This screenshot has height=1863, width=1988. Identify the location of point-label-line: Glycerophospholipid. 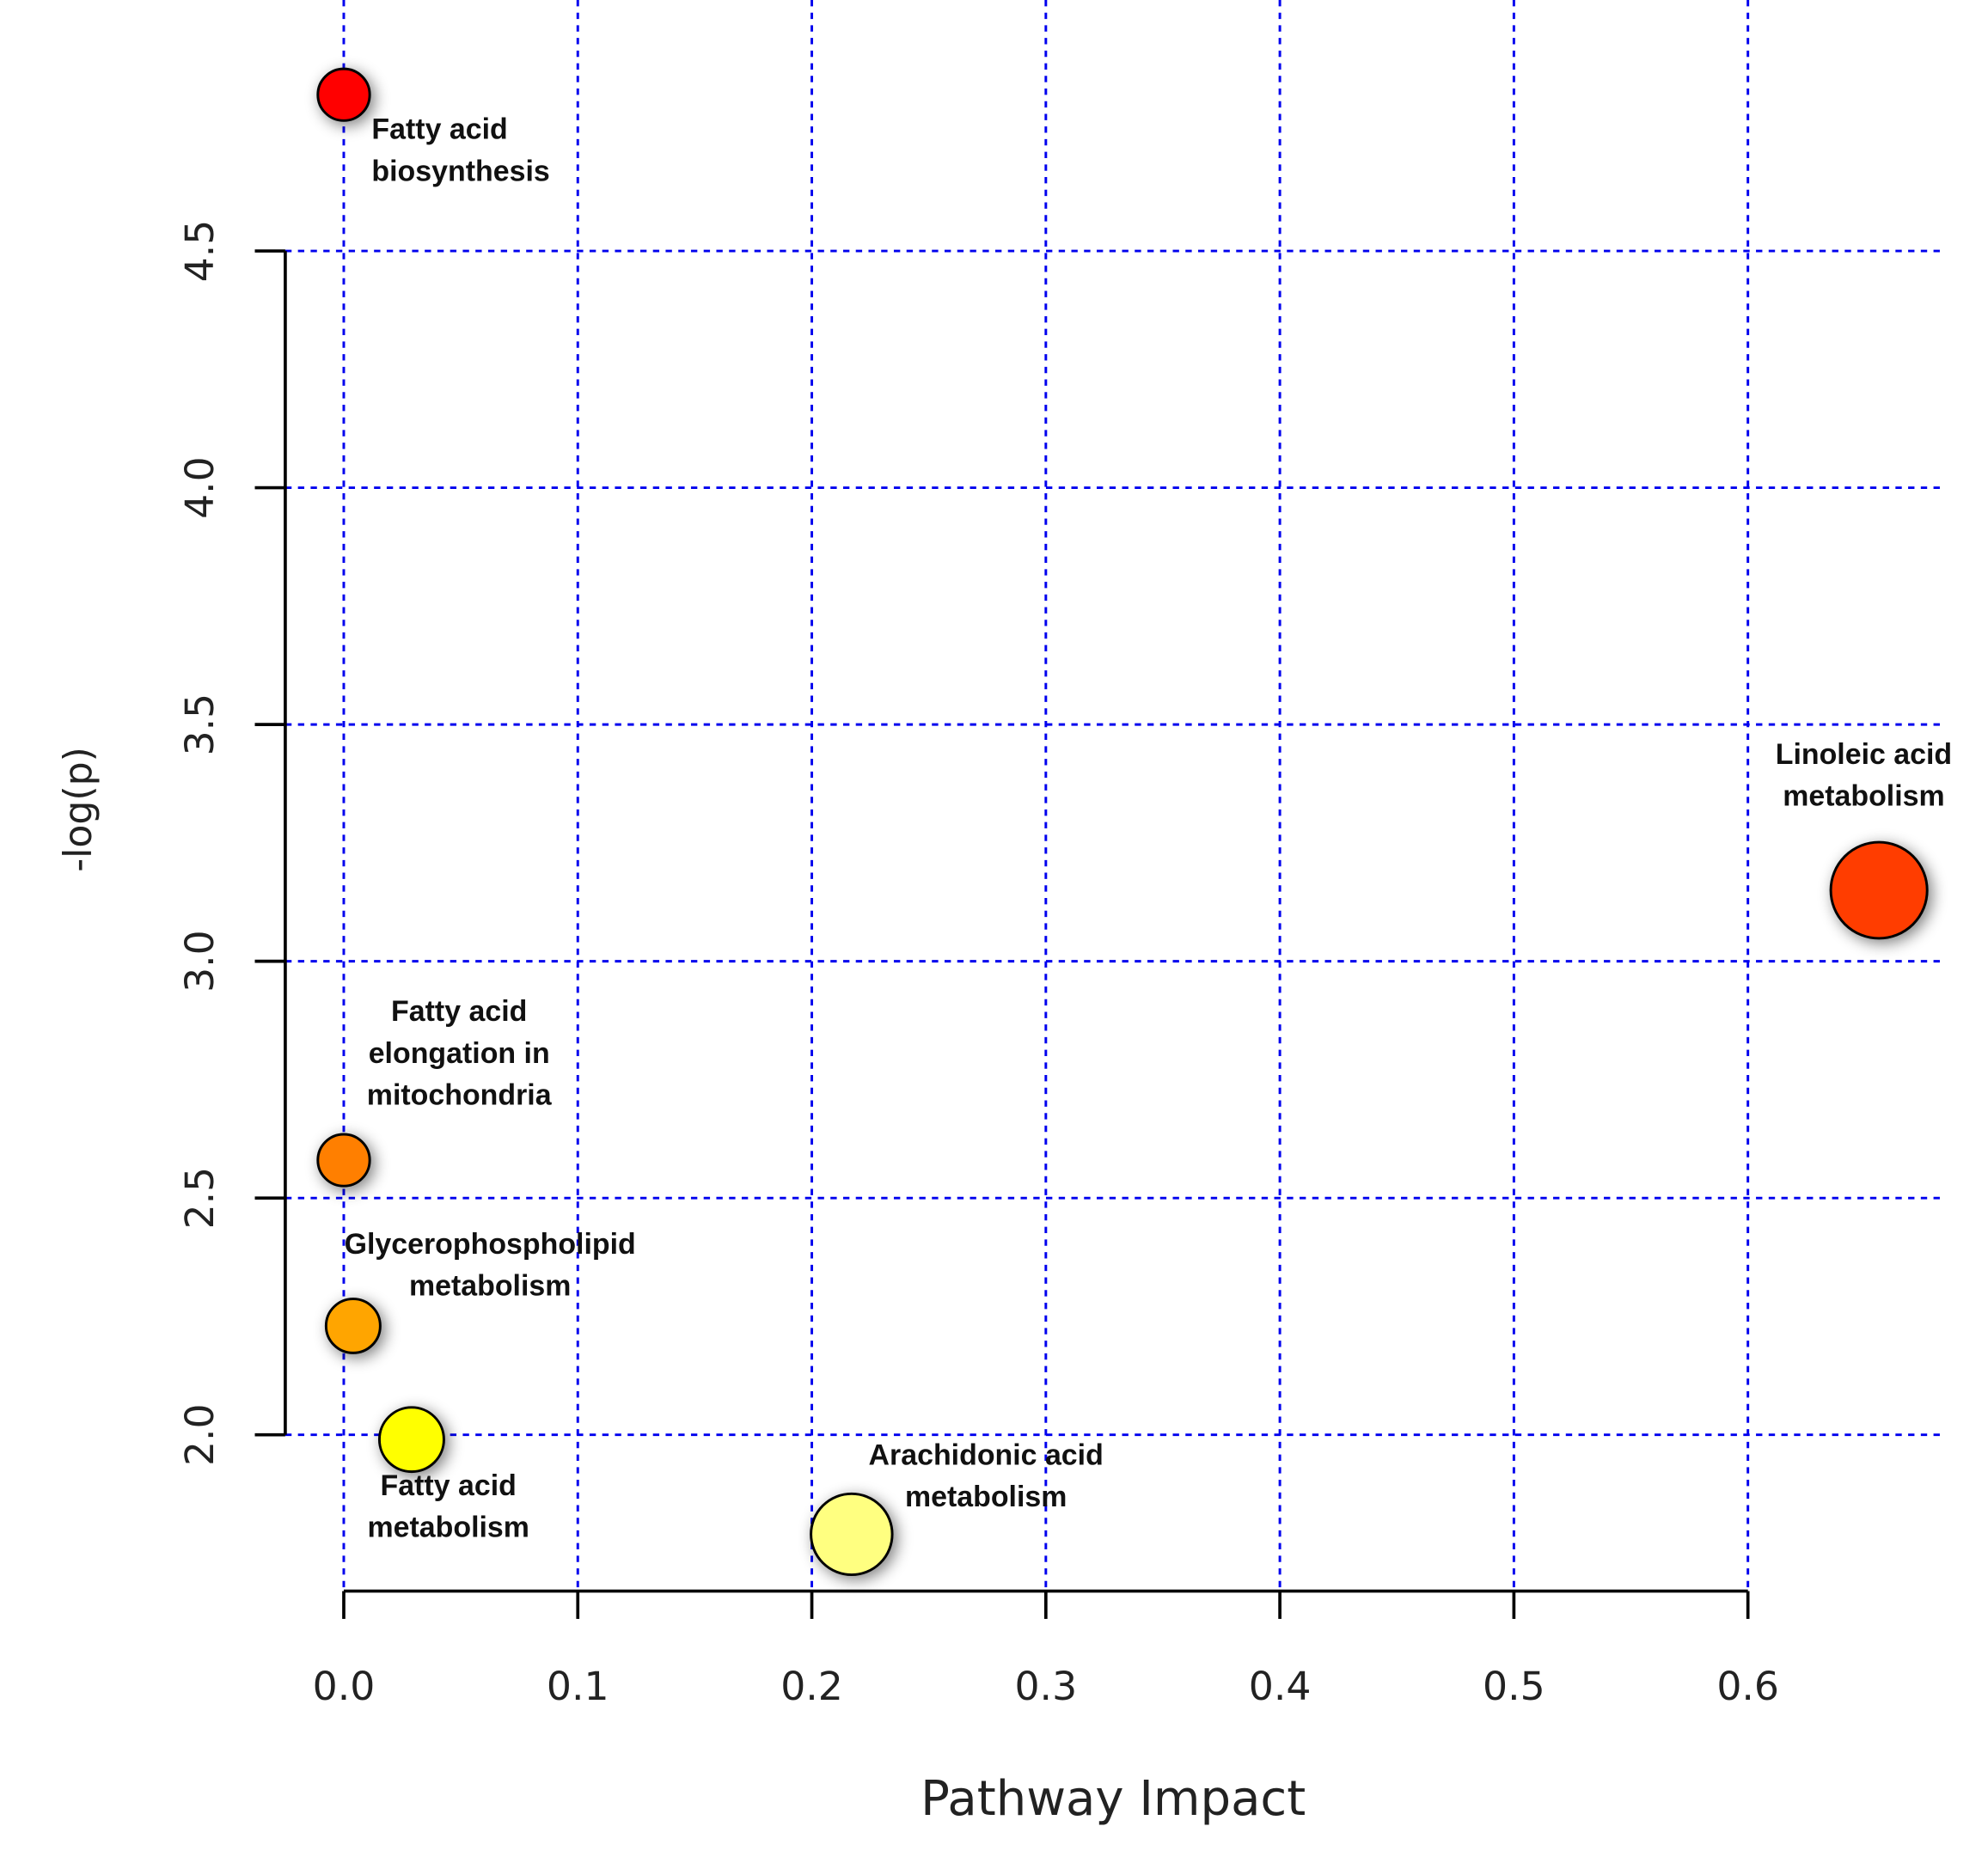
(490, 1245).